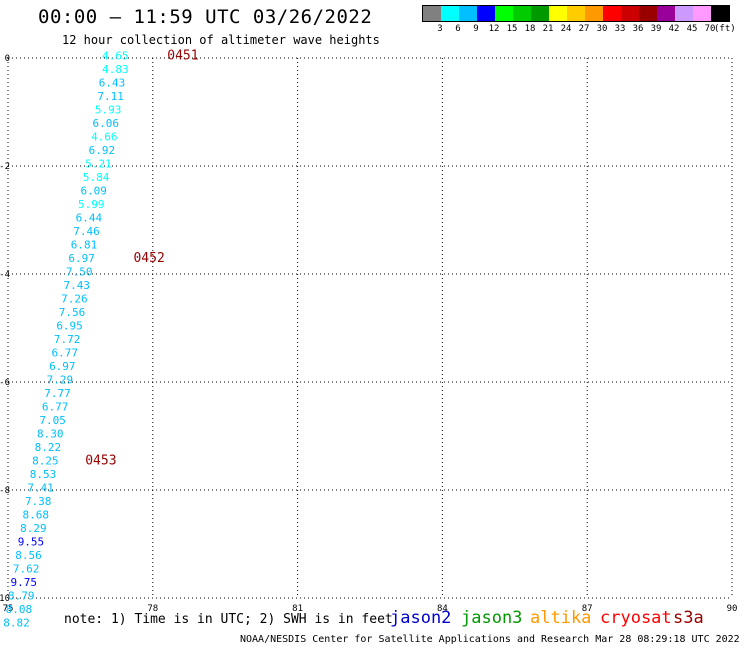  What do you see at coordinates (89, 217) in the screenshot?
I see `wave-height-label: 6.44` at bounding box center [89, 217].